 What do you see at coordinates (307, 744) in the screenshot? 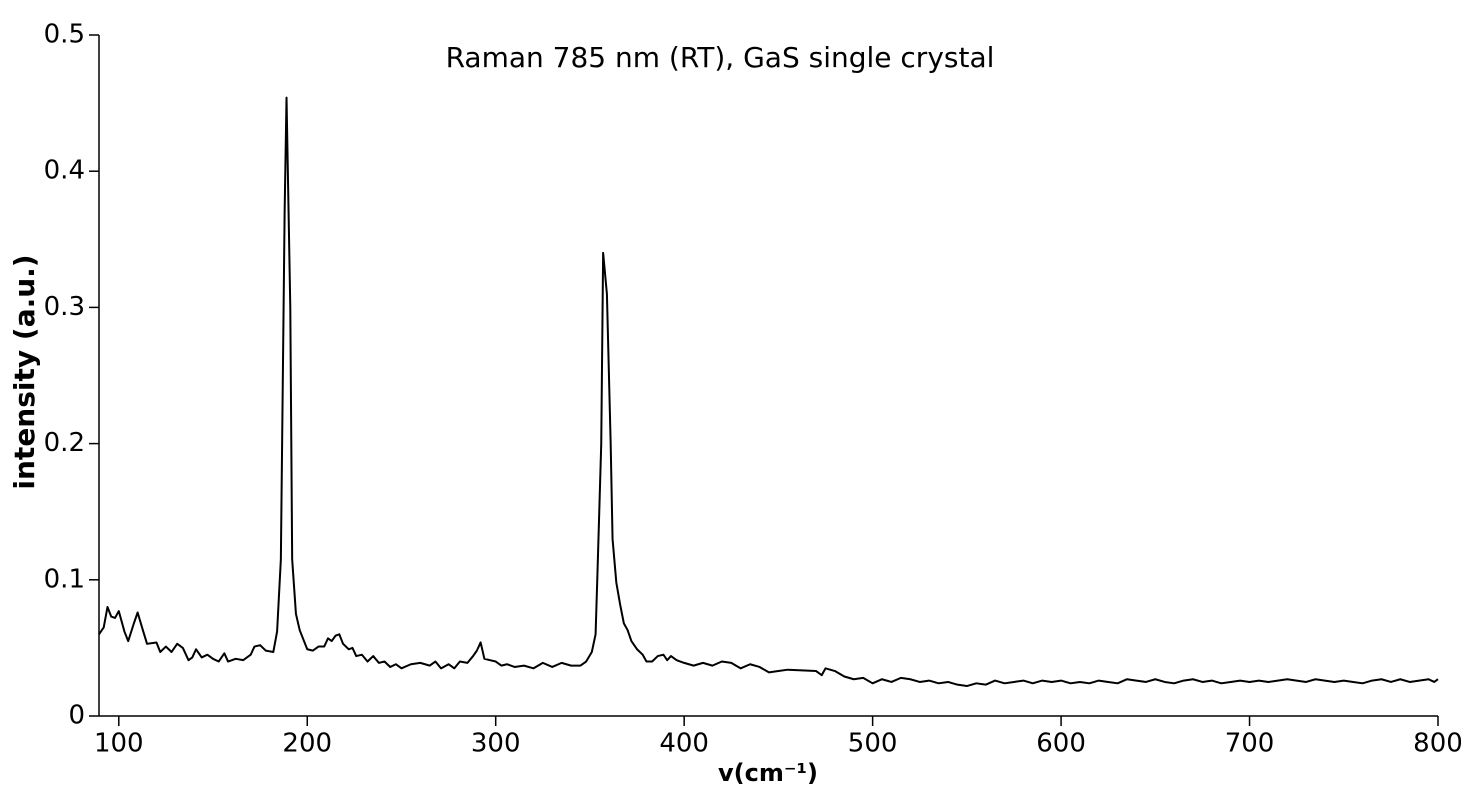
I see `x-tick-label: 200` at bounding box center [307, 744].